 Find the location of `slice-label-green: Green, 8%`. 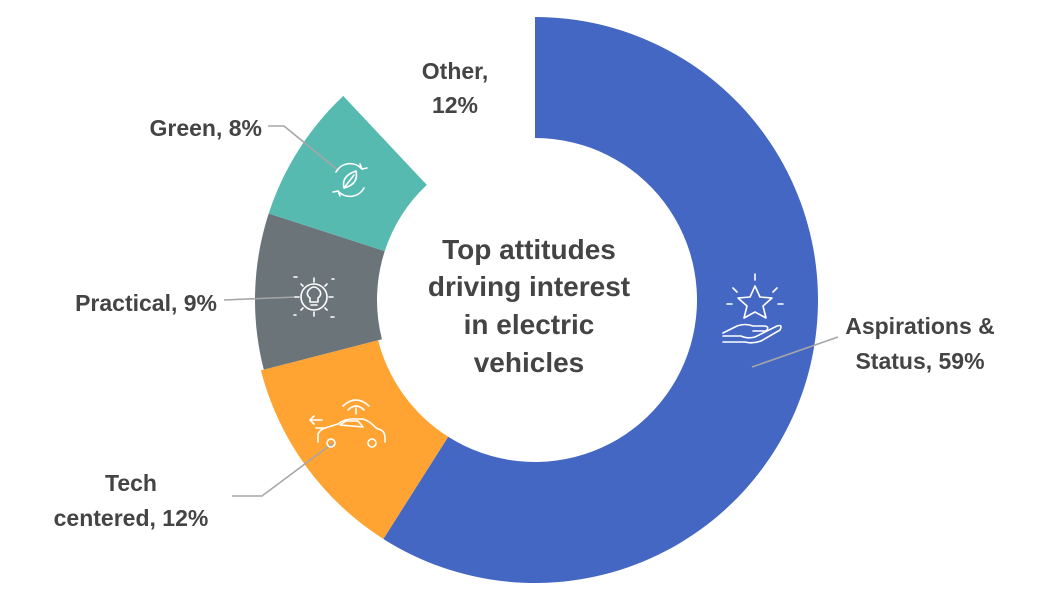

slice-label-green: Green, 8% is located at coordinates (206, 128).